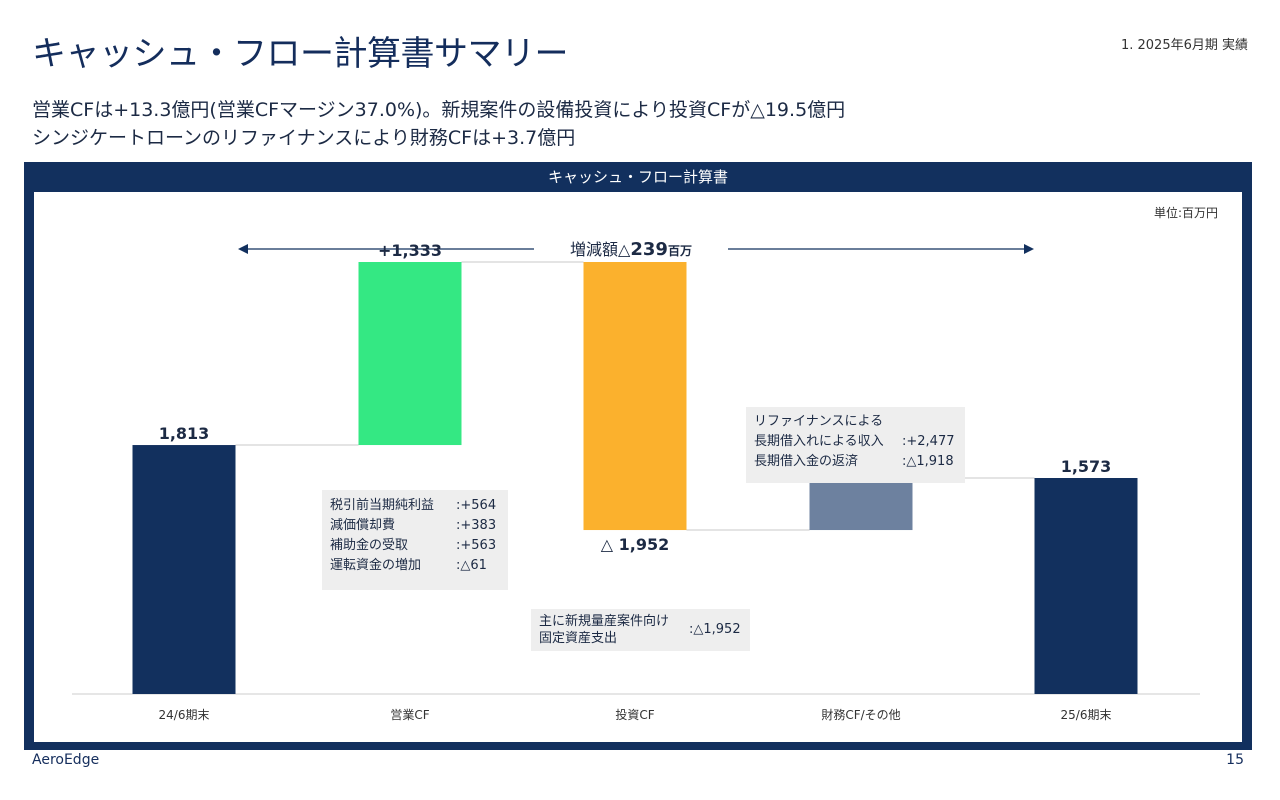 This screenshot has width=1280, height=800. I want to click on note-row: 補助金の受取 :+563, so click(415, 546).